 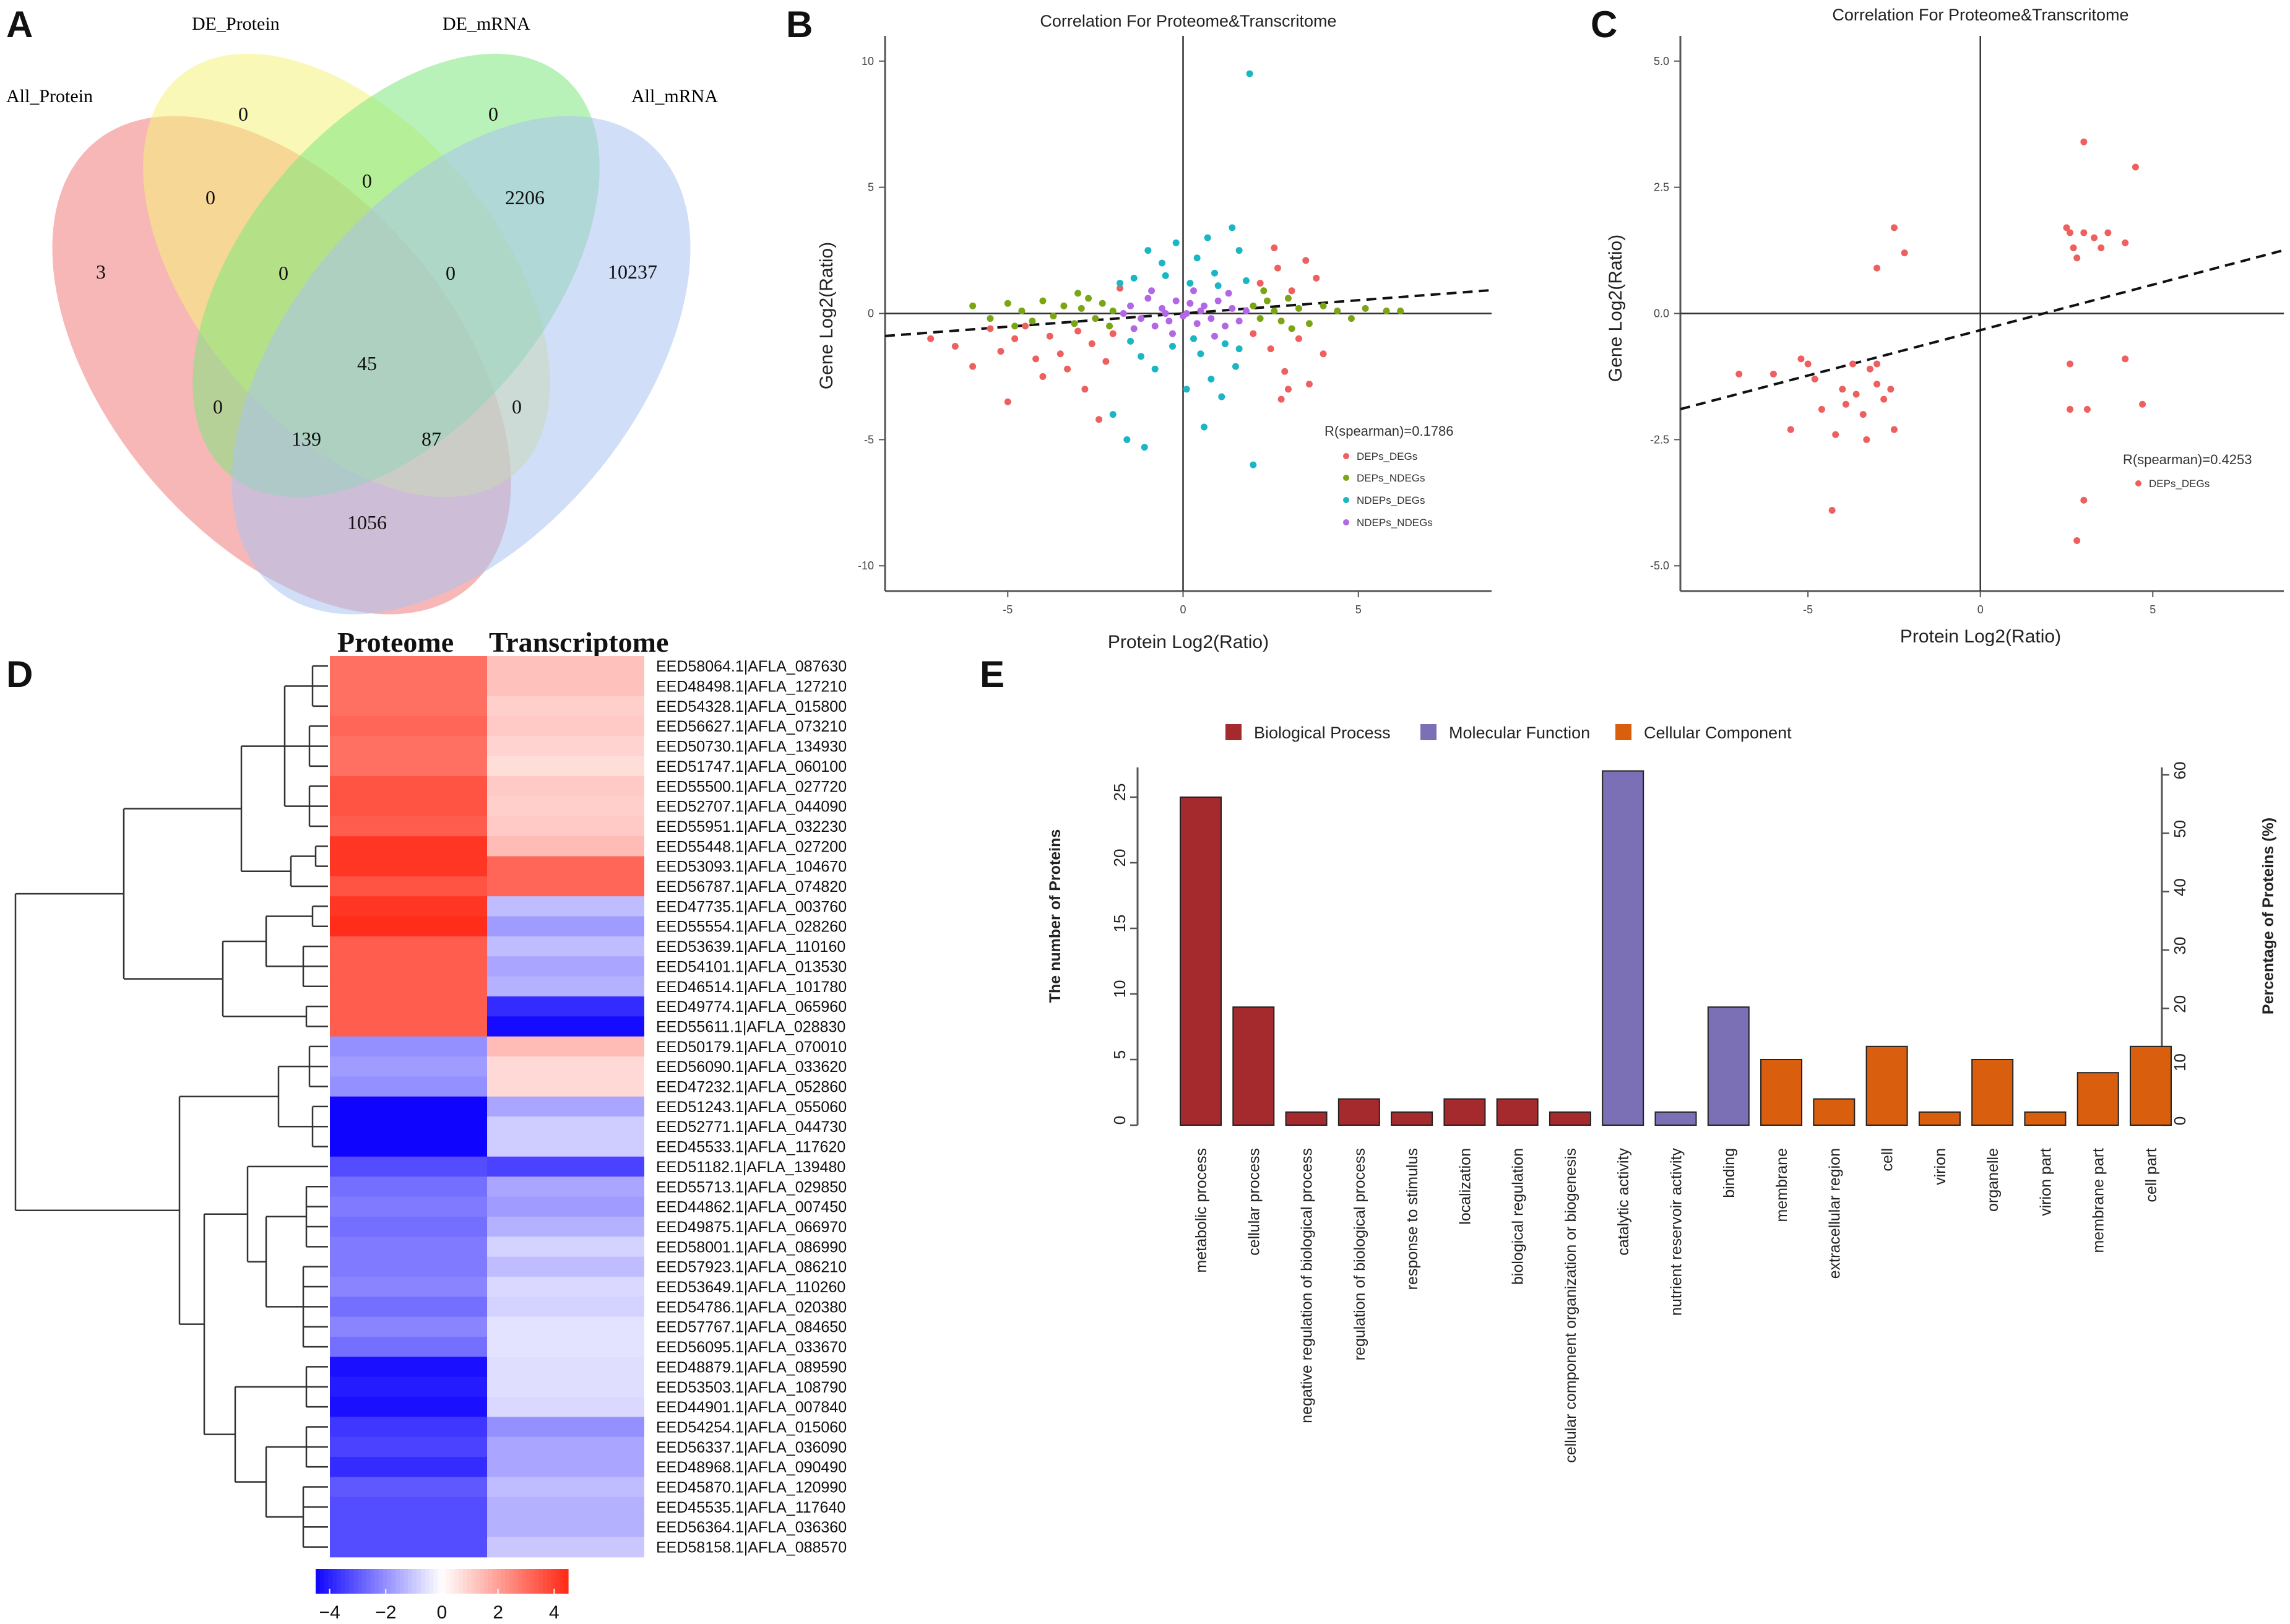 I want to click on y-tick-label: -10, so click(x=866, y=565).